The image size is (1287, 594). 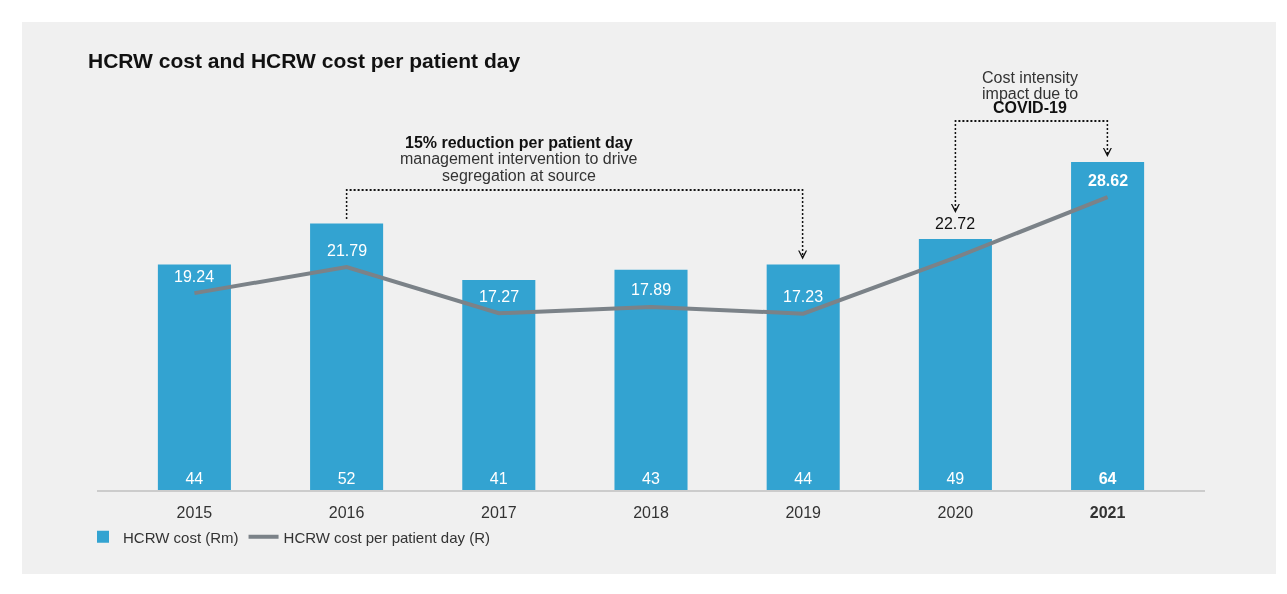 I want to click on text: Cost intensity impact due to, so click(x=1030, y=85).